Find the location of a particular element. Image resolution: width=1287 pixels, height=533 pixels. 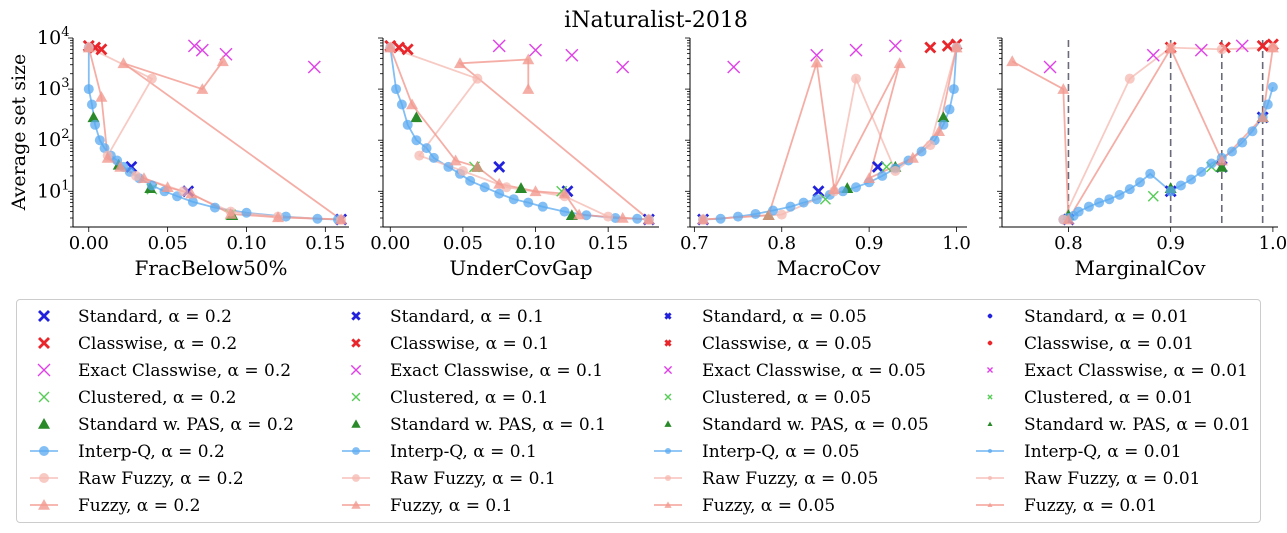

legend-entry: Raw Fuzzy, α = 0.2 is located at coordinates (137, 479).